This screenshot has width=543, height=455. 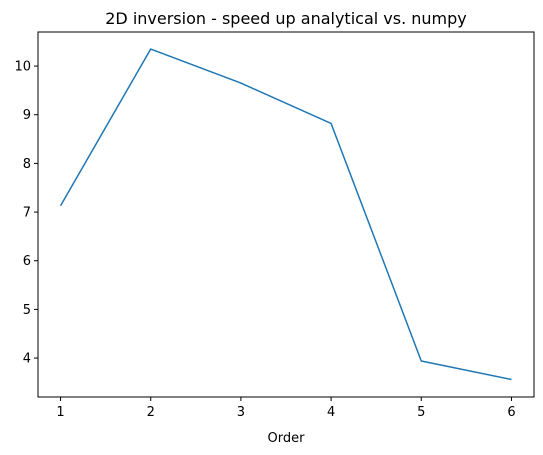 What do you see at coordinates (27, 115) in the screenshot?
I see `y-tick-label: 9` at bounding box center [27, 115].